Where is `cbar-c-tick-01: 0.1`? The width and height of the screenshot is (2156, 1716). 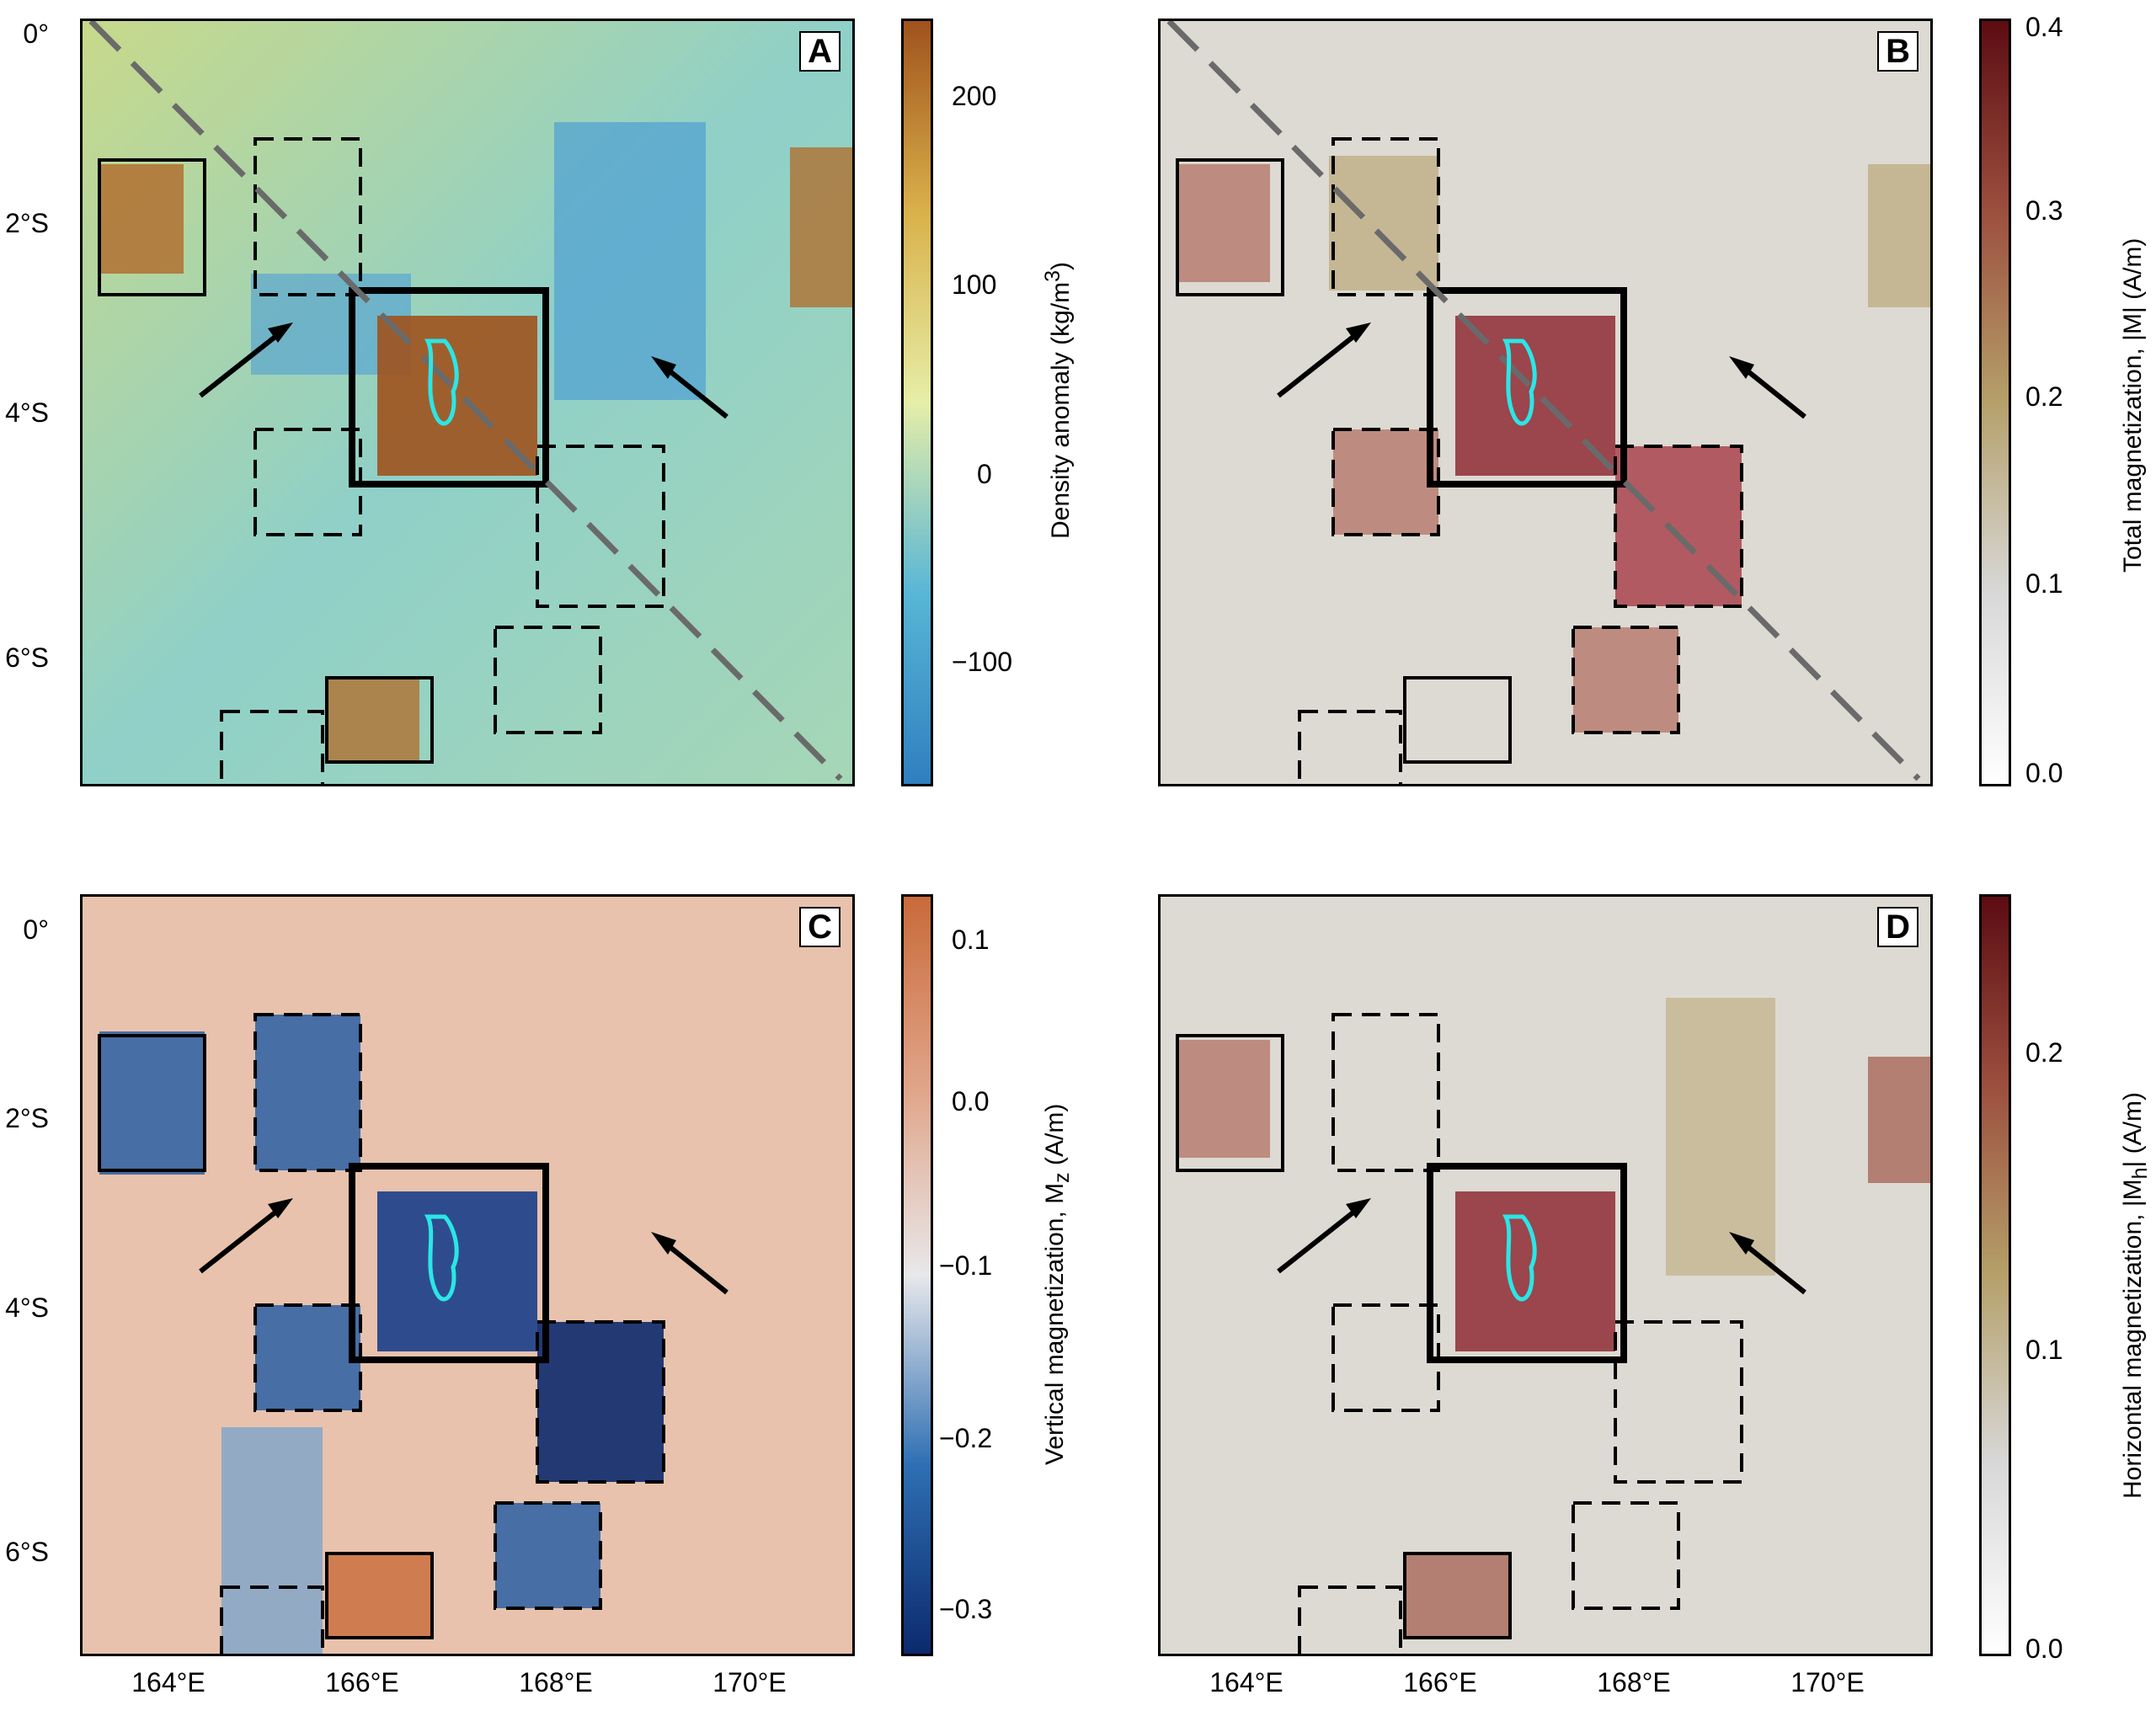 cbar-c-tick-01: 0.1 is located at coordinates (971, 940).